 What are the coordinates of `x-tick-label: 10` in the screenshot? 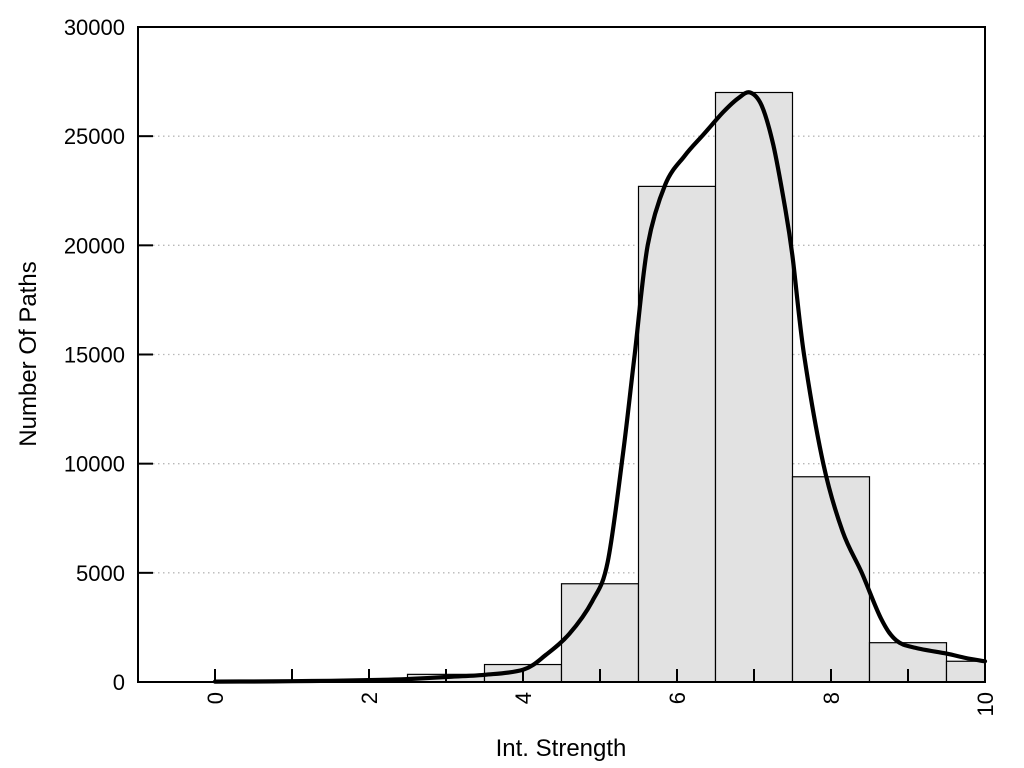 It's located at (985, 704).